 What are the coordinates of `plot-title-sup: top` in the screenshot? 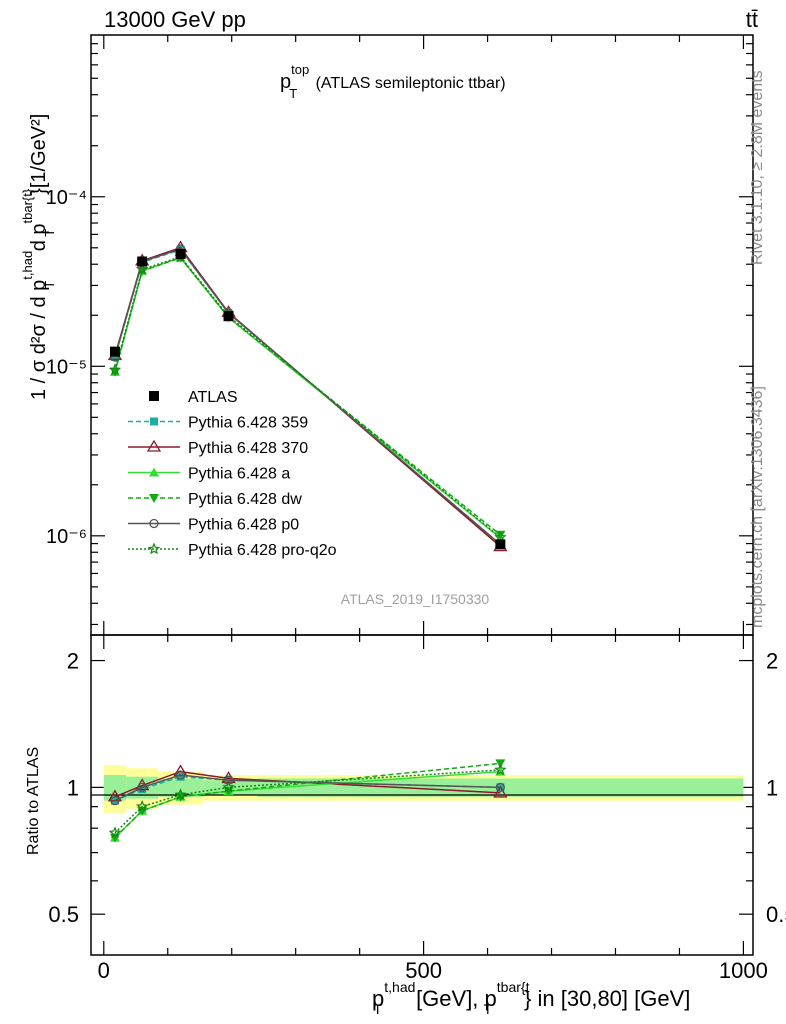 It's located at (300, 69).